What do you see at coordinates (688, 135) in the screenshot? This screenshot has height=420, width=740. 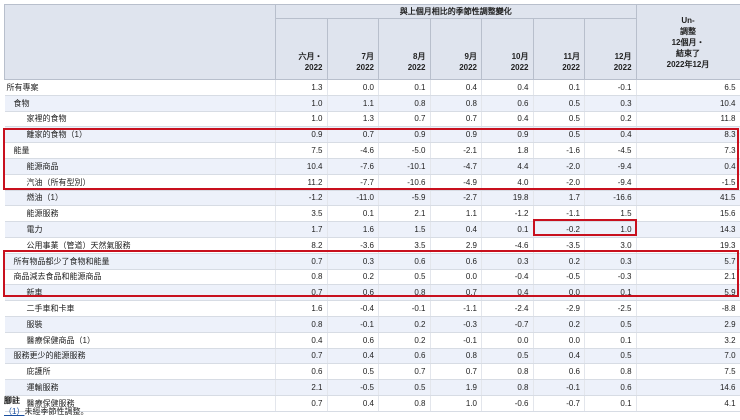 I see `unadjusted-12-month-cell: 8.3` at bounding box center [688, 135].